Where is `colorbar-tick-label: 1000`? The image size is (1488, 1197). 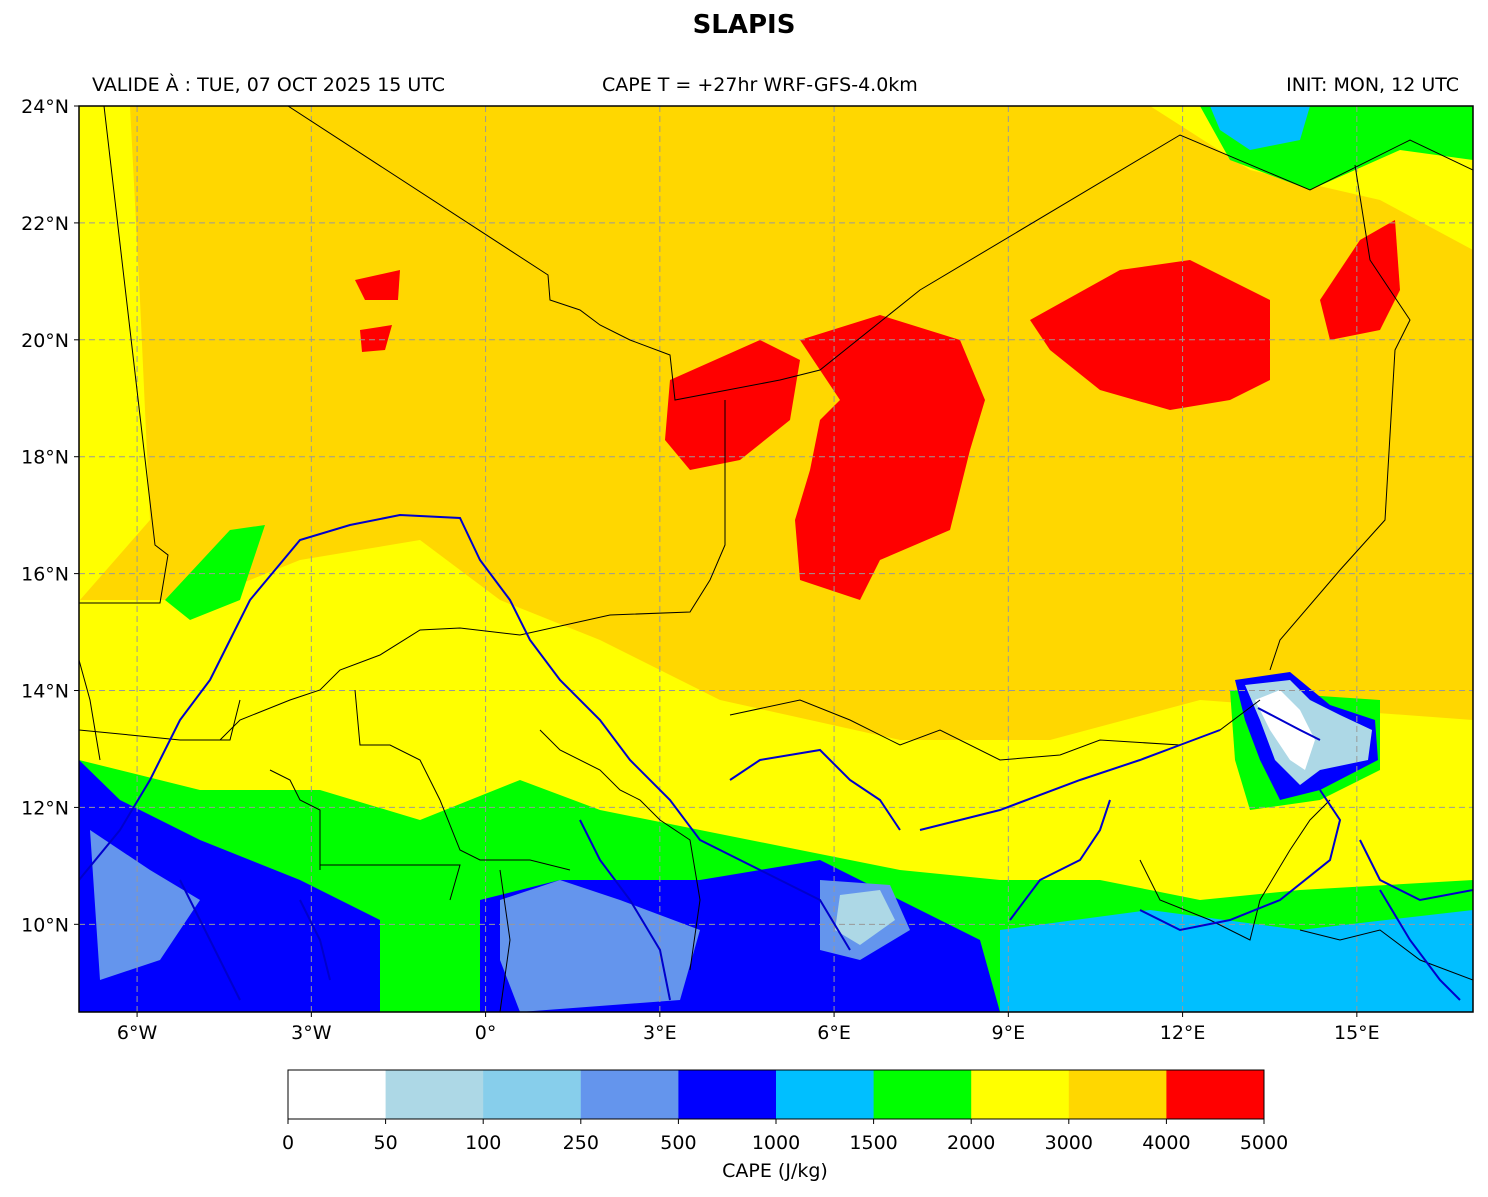 colorbar-tick-label: 1000 is located at coordinates (776, 1143).